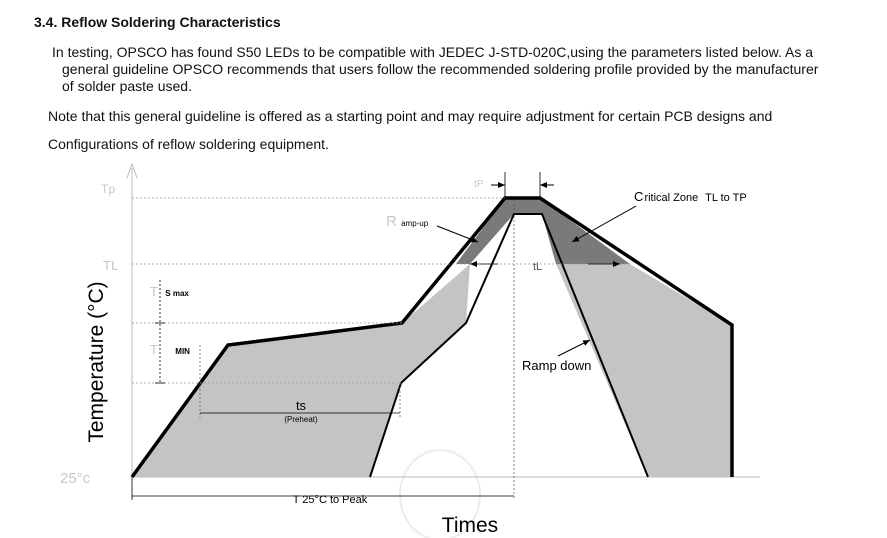 The height and width of the screenshot is (538, 887). What do you see at coordinates (96, 361) in the screenshot?
I see `y-axis-label: Temperature (°C)` at bounding box center [96, 361].